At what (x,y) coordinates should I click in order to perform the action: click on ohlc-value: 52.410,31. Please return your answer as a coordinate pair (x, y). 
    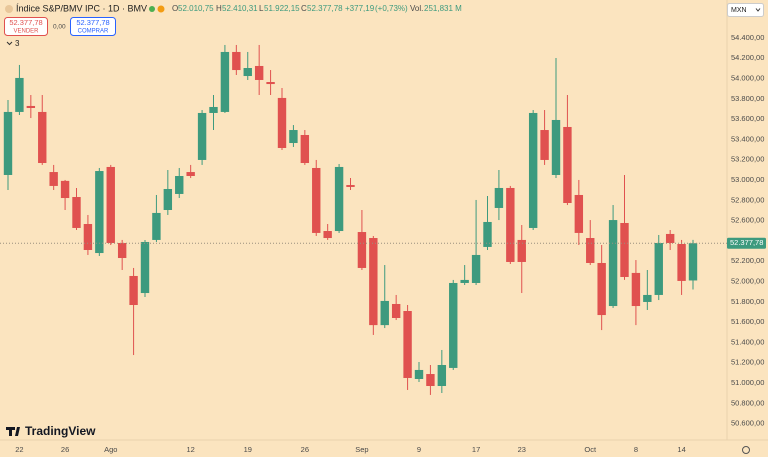
    Looking at the image, I should click on (240, 8).